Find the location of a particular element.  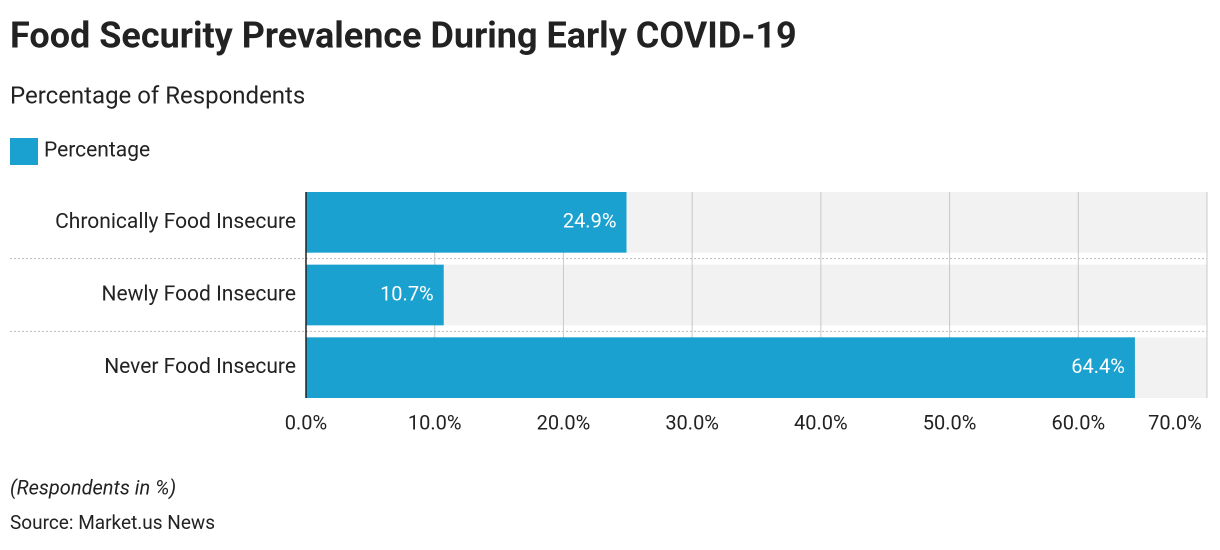

value-label: 10.7% is located at coordinates (407, 293).